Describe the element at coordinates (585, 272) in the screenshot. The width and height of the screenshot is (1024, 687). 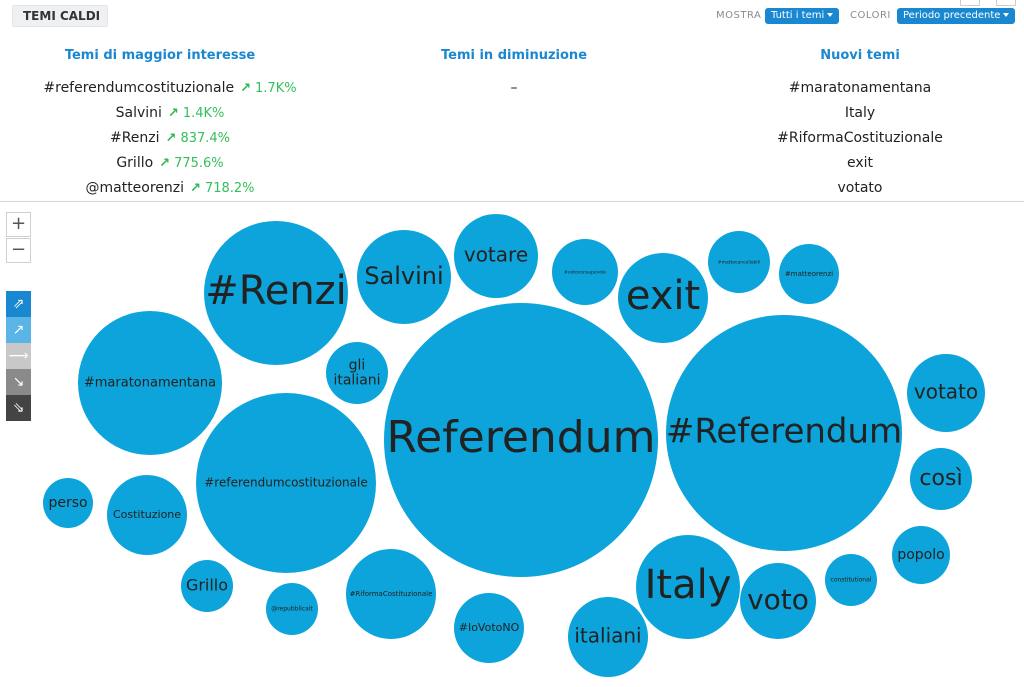
I see `topic-bubble: #votoconsapevole` at that location.